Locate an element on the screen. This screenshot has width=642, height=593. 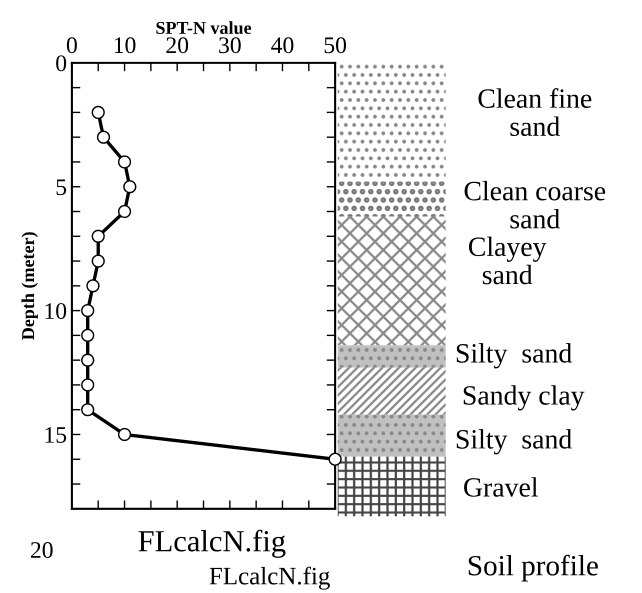
x-axis-title: SPT-N value is located at coordinates (204, 27).